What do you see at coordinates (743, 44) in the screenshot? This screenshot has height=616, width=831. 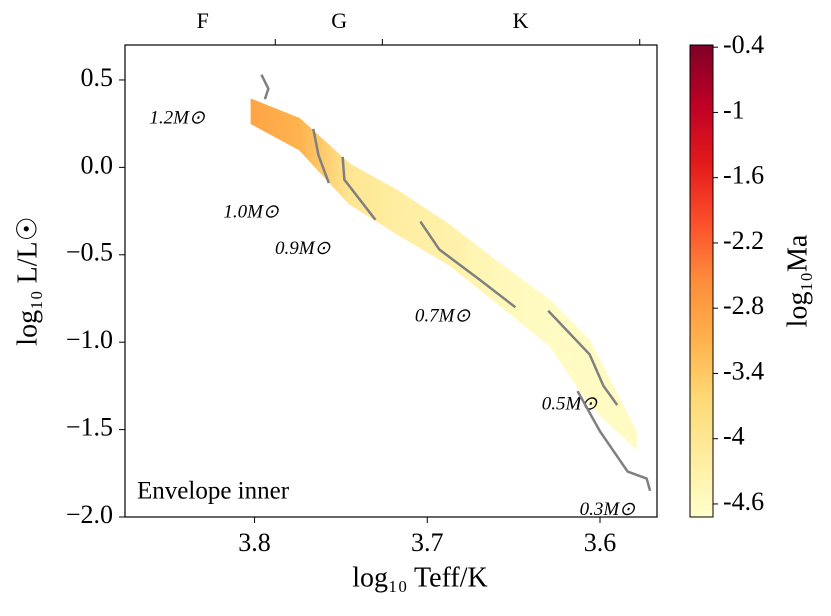 I see `colorbar-tick-label: -0.4` at bounding box center [743, 44].